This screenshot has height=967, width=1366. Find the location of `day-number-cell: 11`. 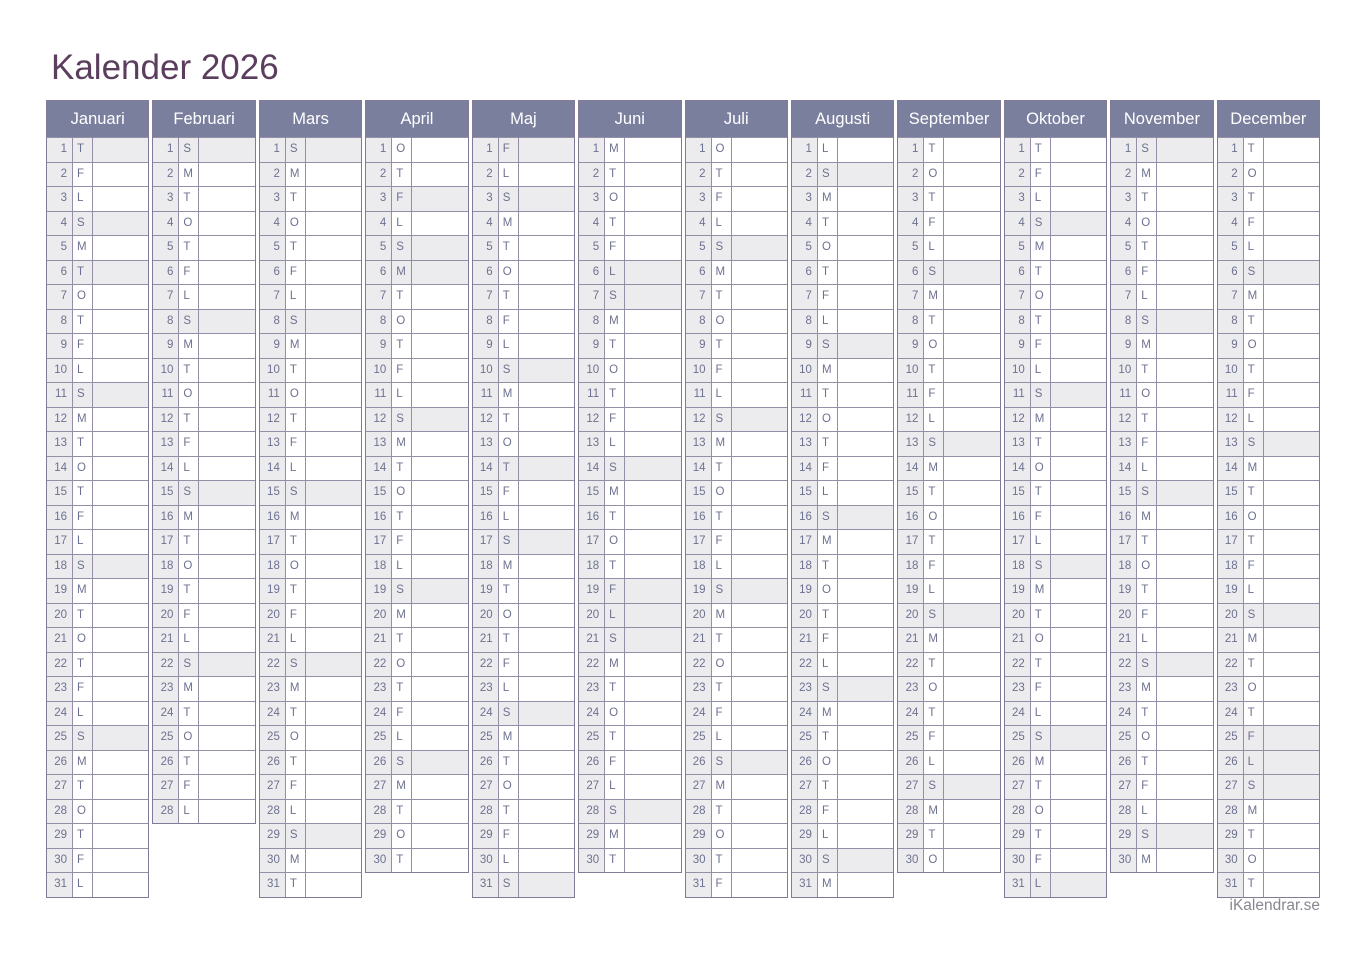

day-number-cell: 11 is located at coordinates (1124, 395).